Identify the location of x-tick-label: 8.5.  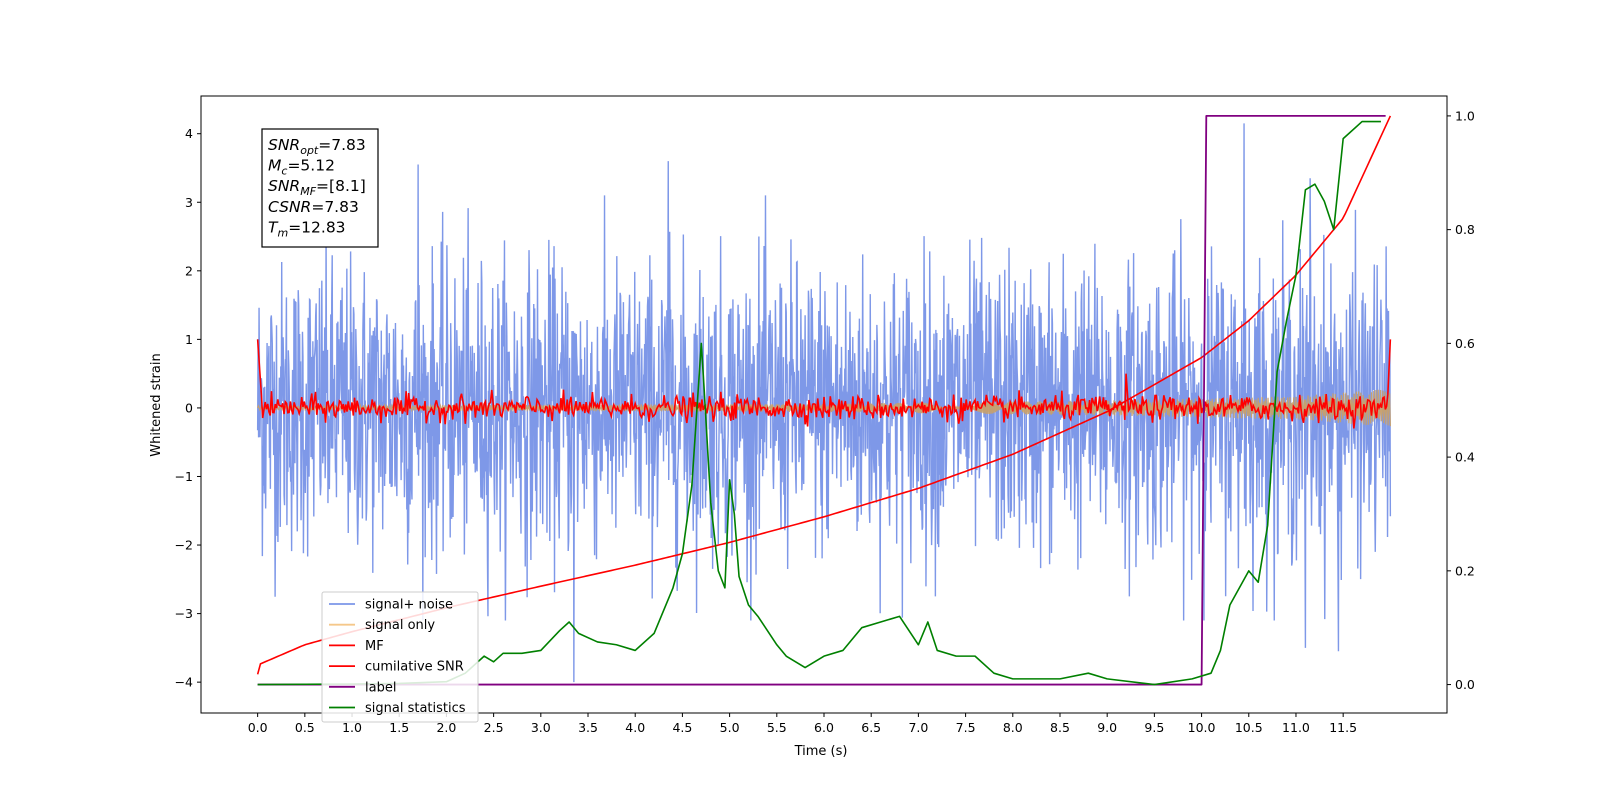
(1060, 727).